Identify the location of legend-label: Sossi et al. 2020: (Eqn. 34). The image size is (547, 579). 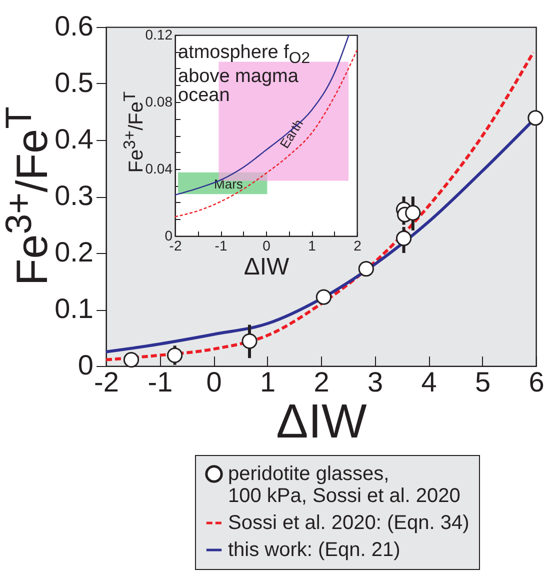
(349, 523).